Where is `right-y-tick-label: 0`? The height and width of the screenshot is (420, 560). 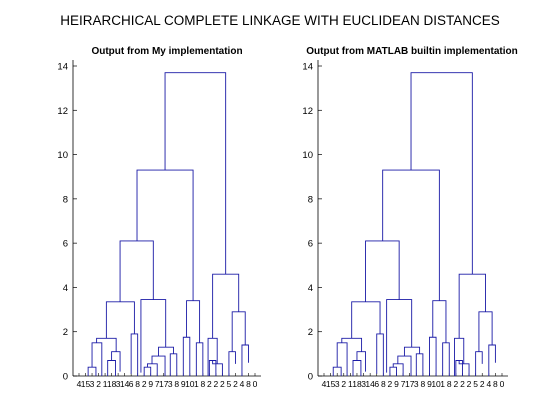
right-y-tick-label: 0 is located at coordinates (310, 377).